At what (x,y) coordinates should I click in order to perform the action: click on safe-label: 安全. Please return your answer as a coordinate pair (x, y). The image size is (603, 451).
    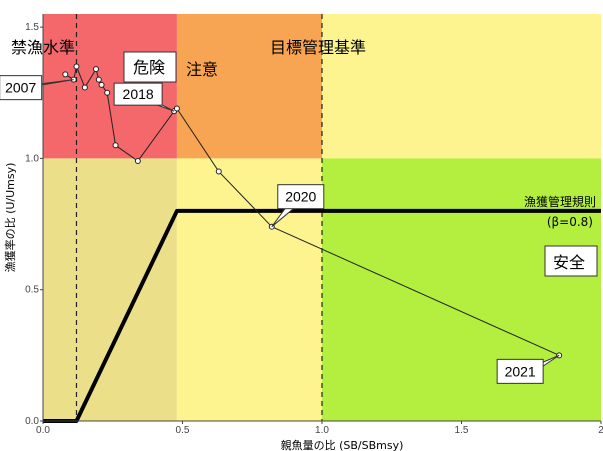
    Looking at the image, I should click on (569, 262).